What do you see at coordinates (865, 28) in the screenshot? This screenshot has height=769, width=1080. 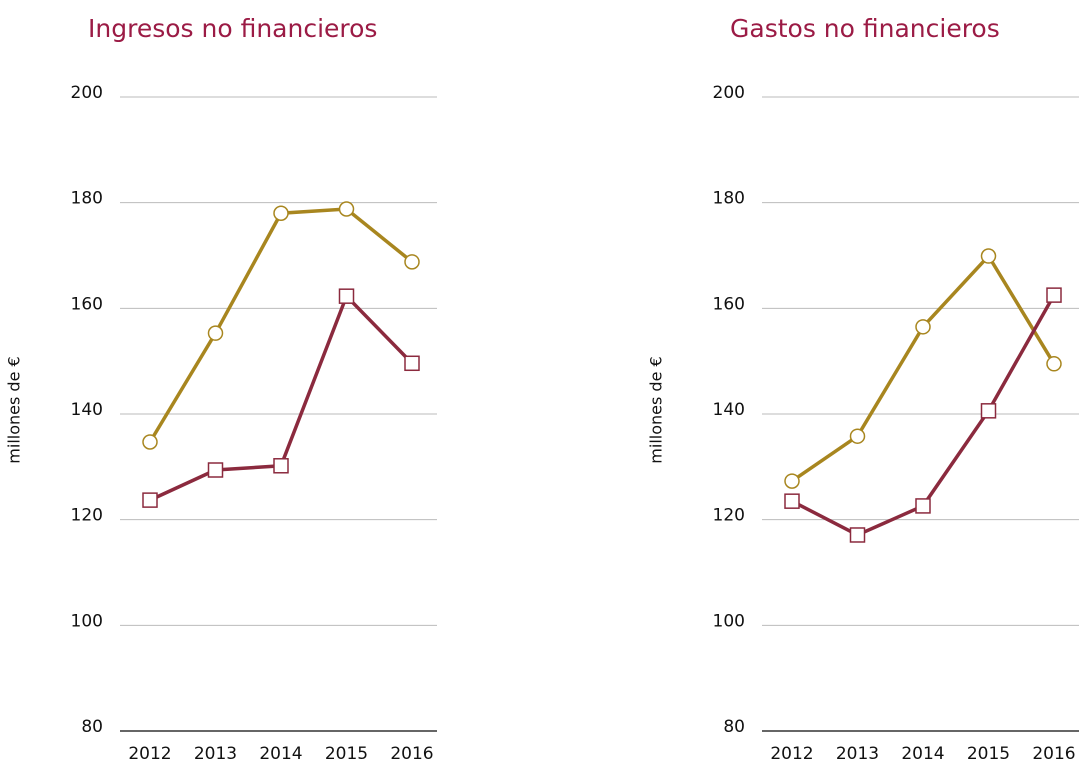 I see `chart-title: Gastos no financieros` at bounding box center [865, 28].